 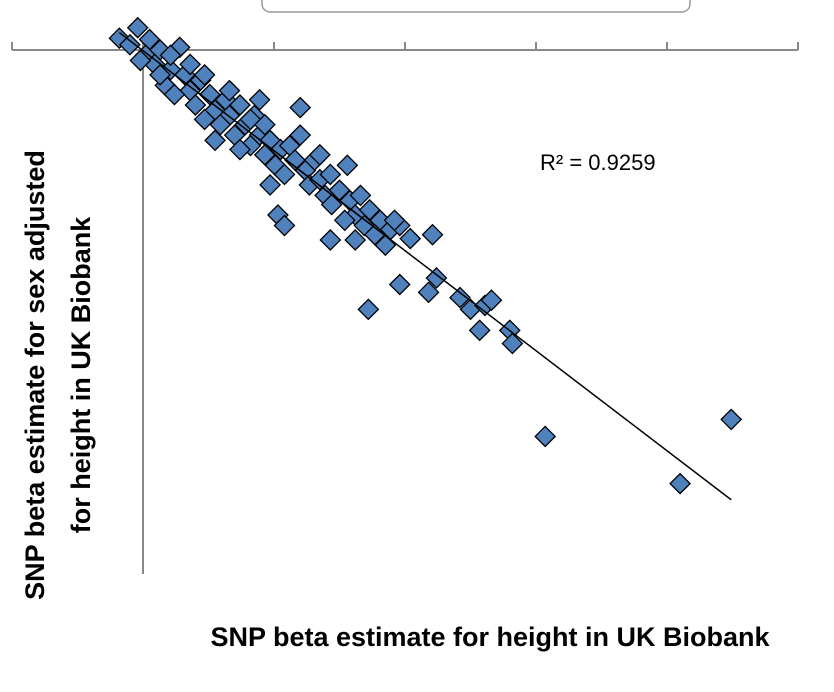 What do you see at coordinates (81, 374) in the screenshot?
I see `y-axis-title: for height in UK Biobank` at bounding box center [81, 374].